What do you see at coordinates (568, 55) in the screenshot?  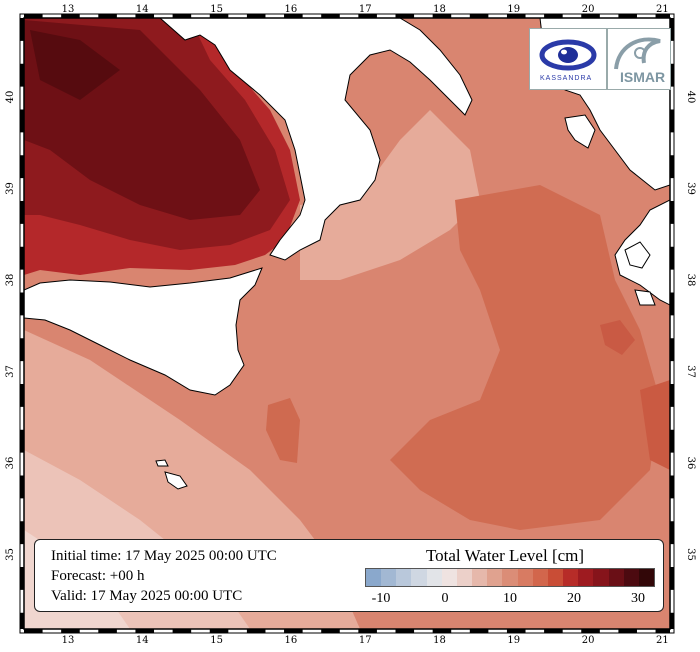 I see `kassandra-eye-icon` at bounding box center [568, 55].